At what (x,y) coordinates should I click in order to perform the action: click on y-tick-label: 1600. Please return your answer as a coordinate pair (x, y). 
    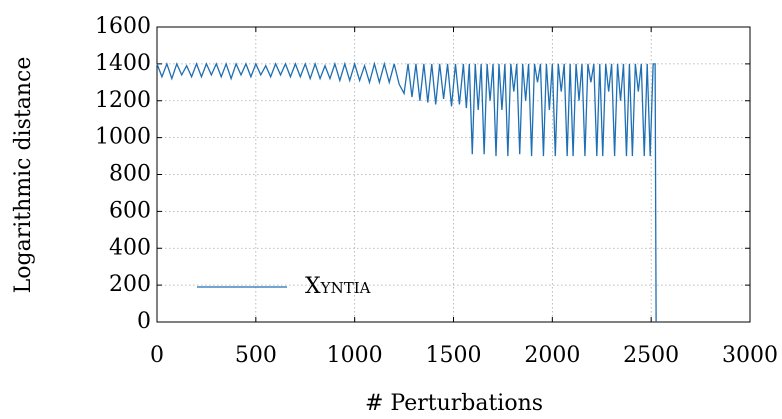
    Looking at the image, I should click on (123, 26).